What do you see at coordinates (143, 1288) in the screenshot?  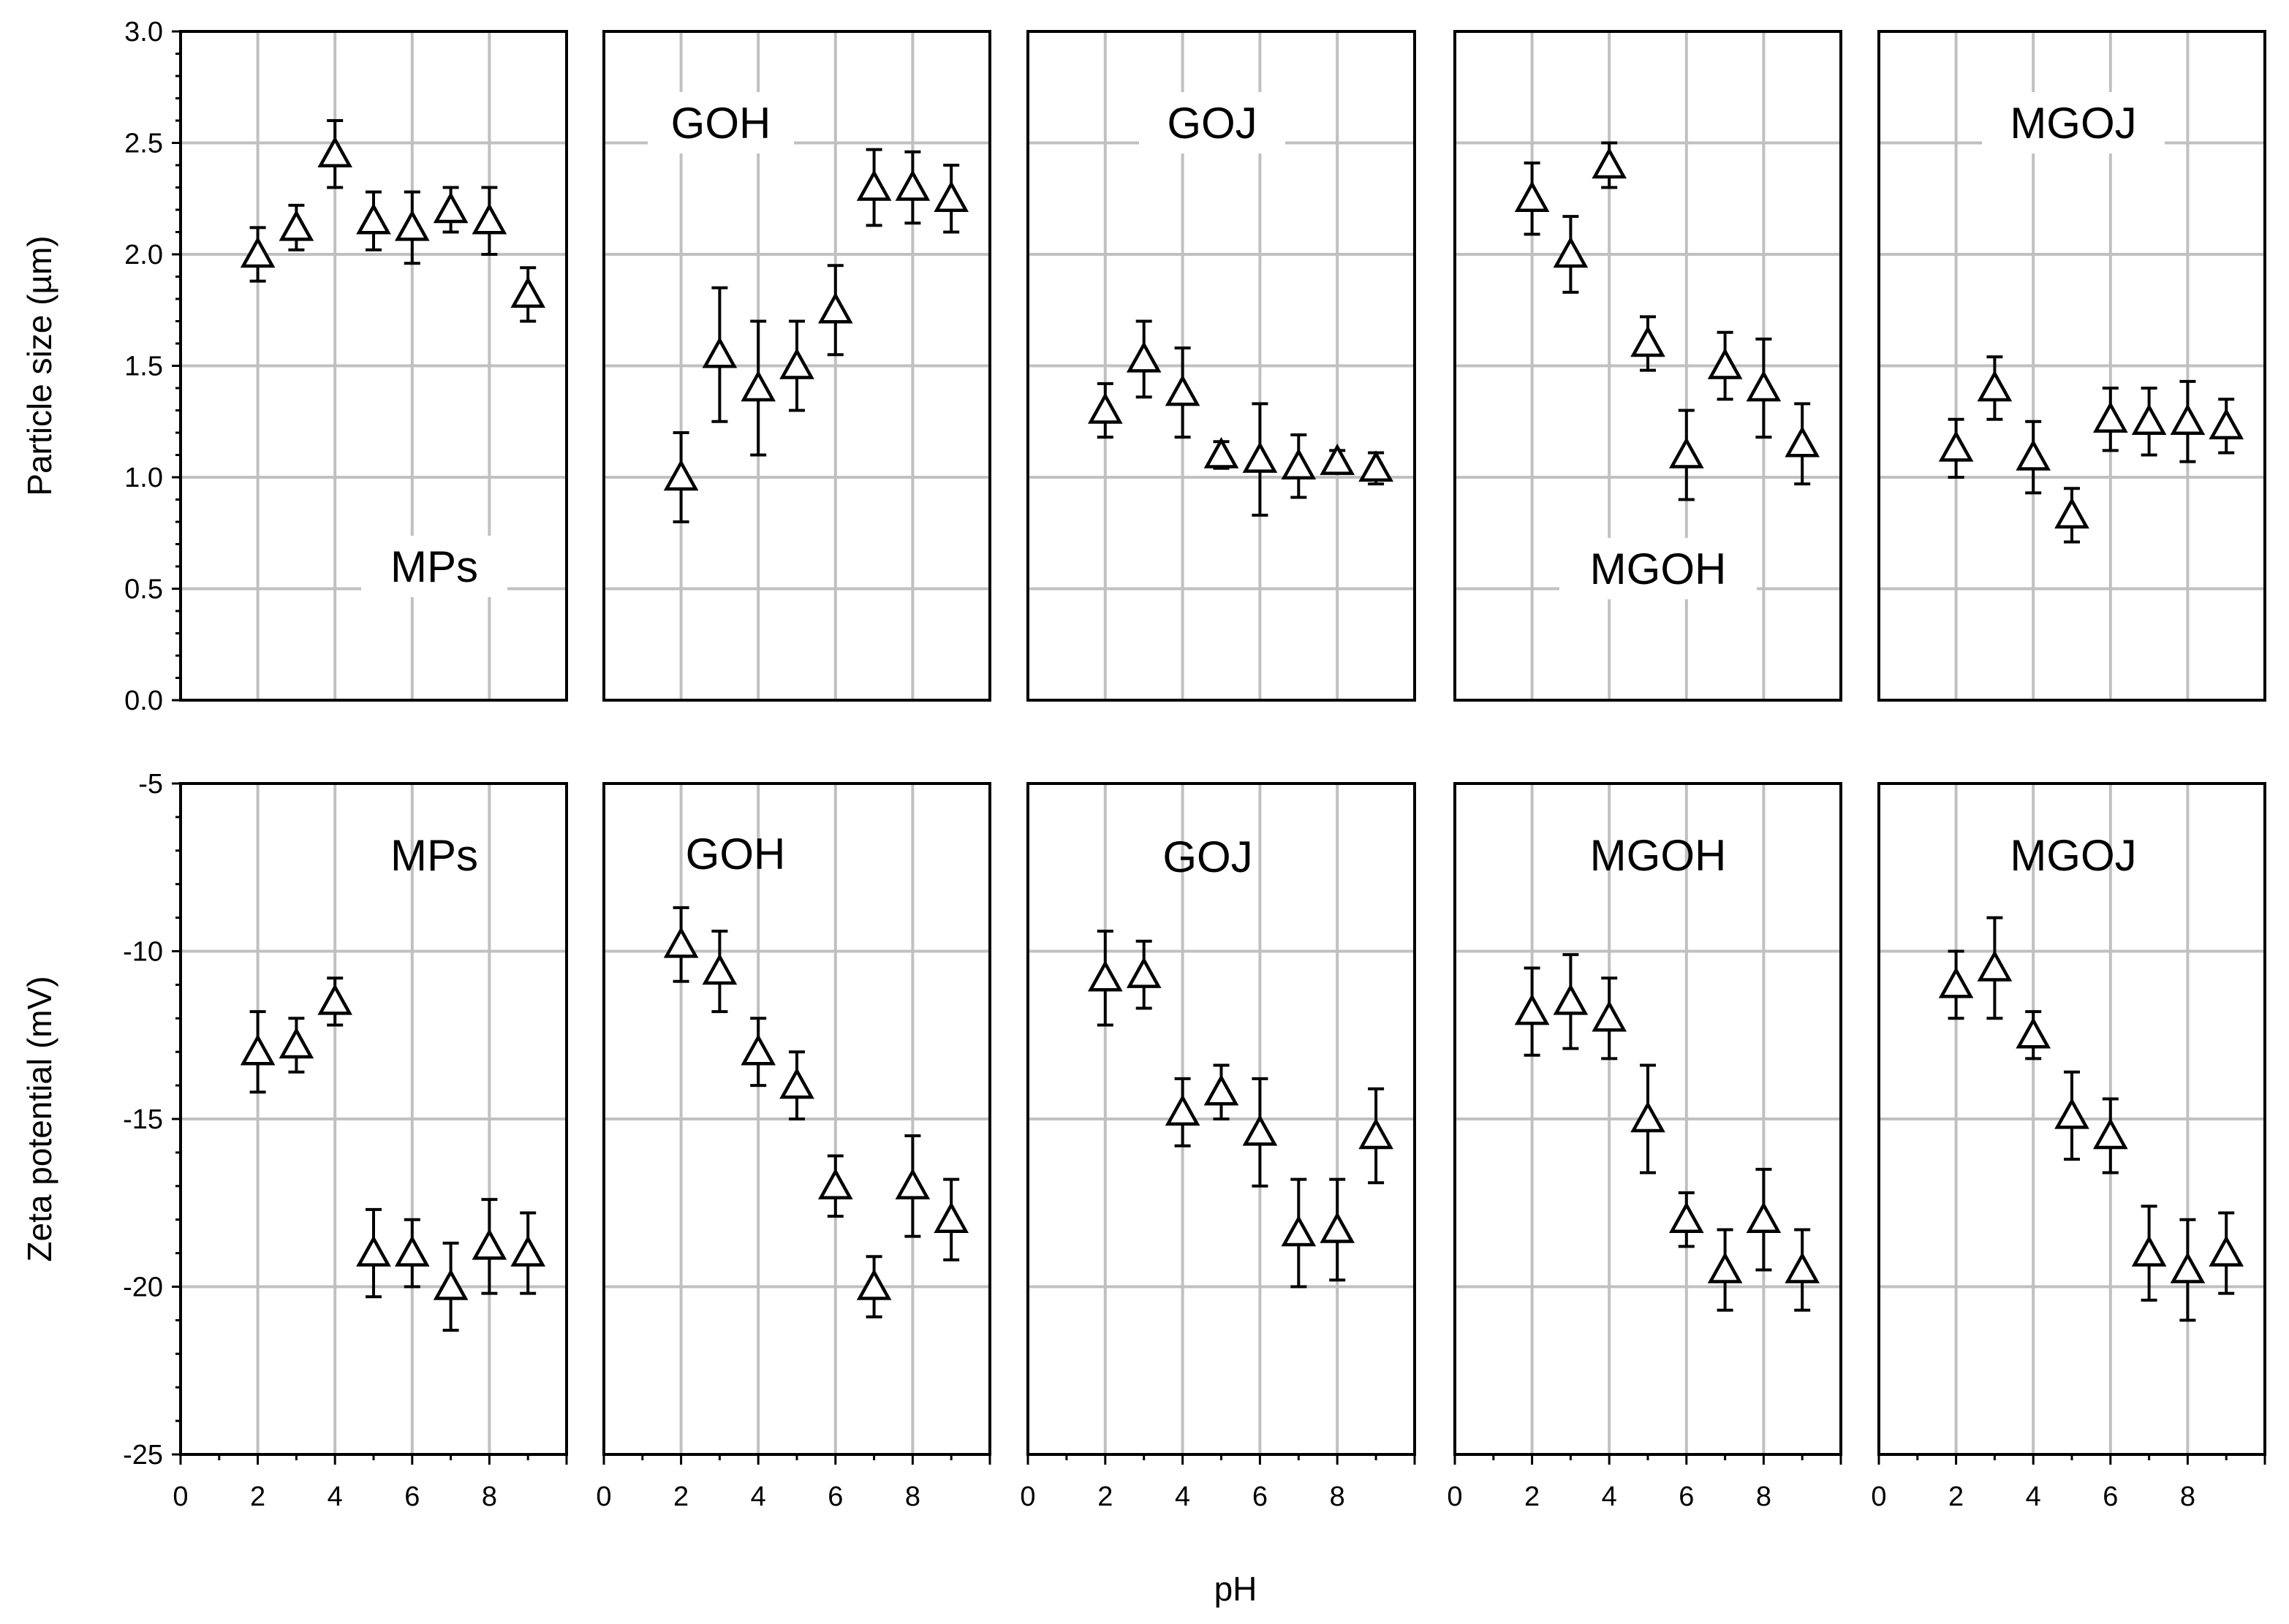 I see `y-tick-label: -20` at bounding box center [143, 1288].